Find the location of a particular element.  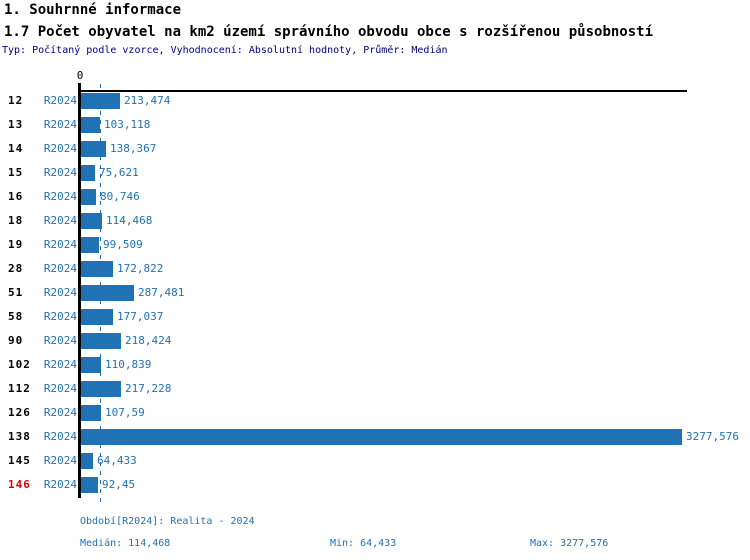

row-value-label: 114,468 is located at coordinates (129, 220).